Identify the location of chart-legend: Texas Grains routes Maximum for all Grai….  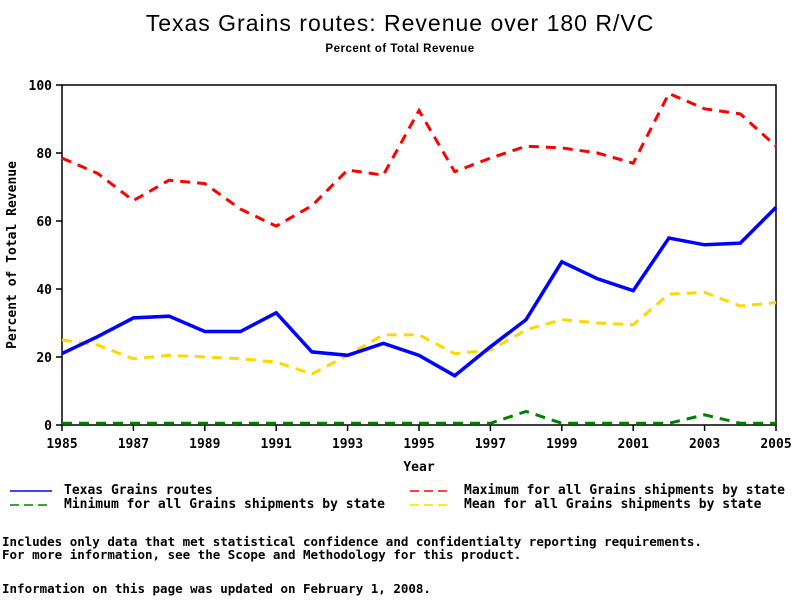
(402, 497).